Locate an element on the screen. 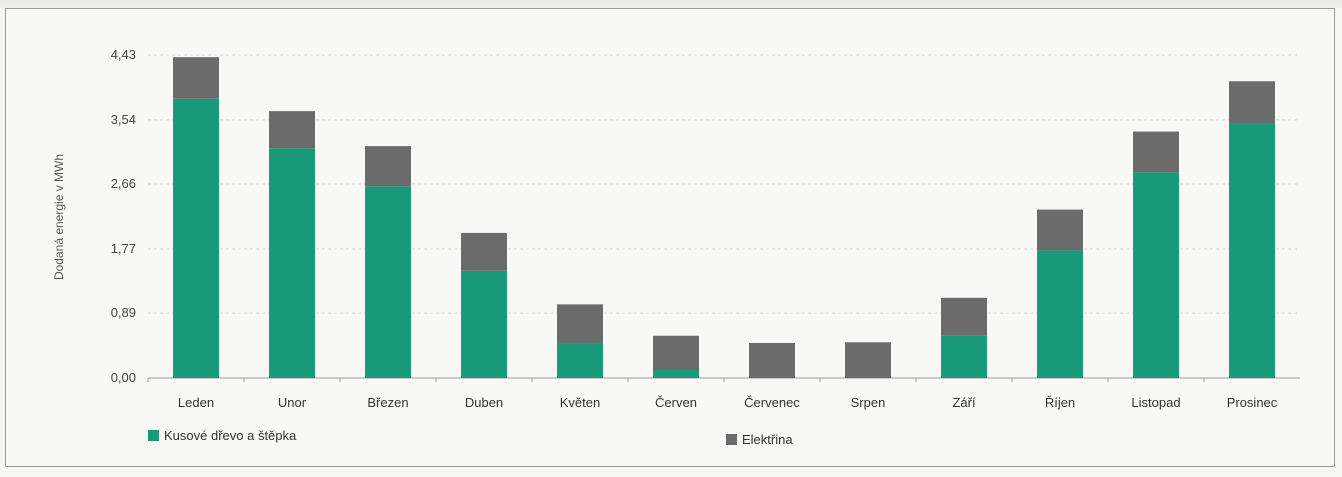 The height and width of the screenshot is (477, 1342). x-tick-label: Leden is located at coordinates (196, 402).